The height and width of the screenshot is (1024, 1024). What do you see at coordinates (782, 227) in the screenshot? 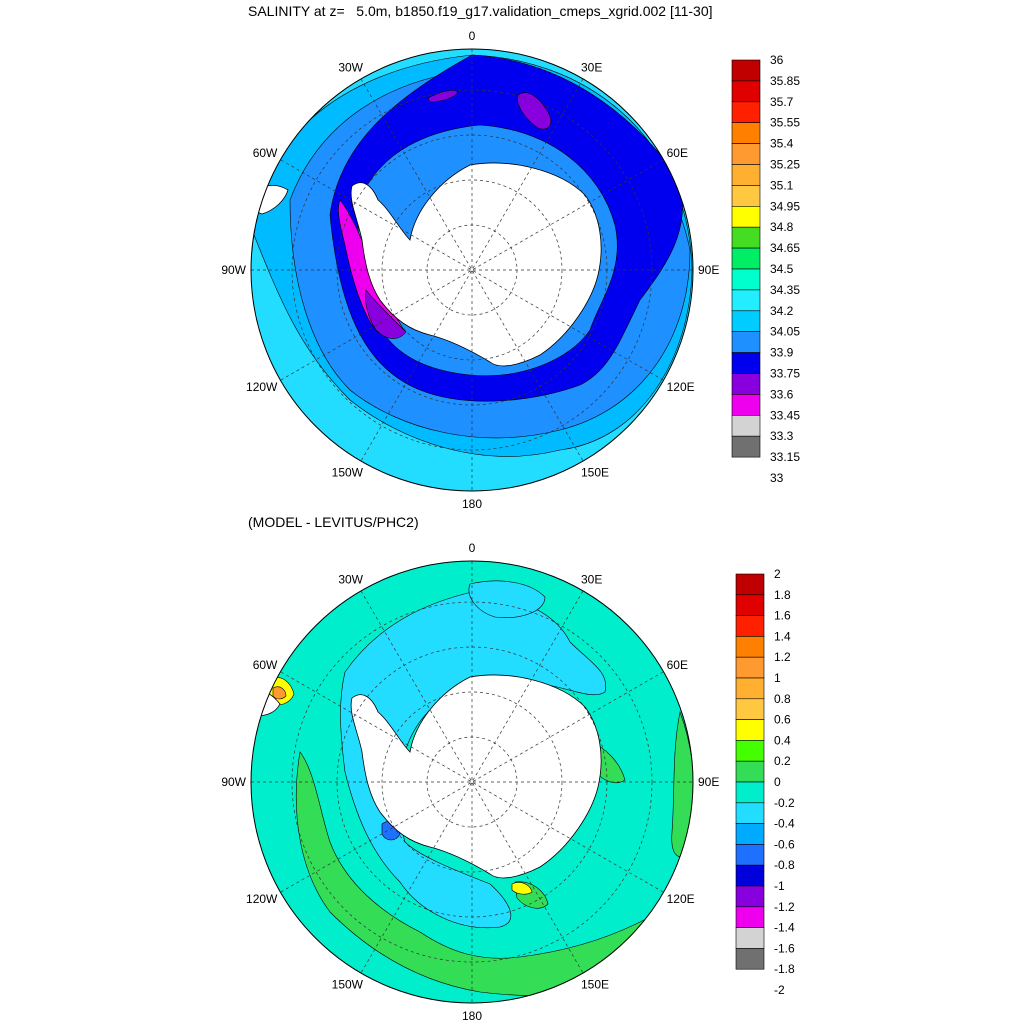
I see `top-colorbar-label-8: 34.8` at bounding box center [782, 227].